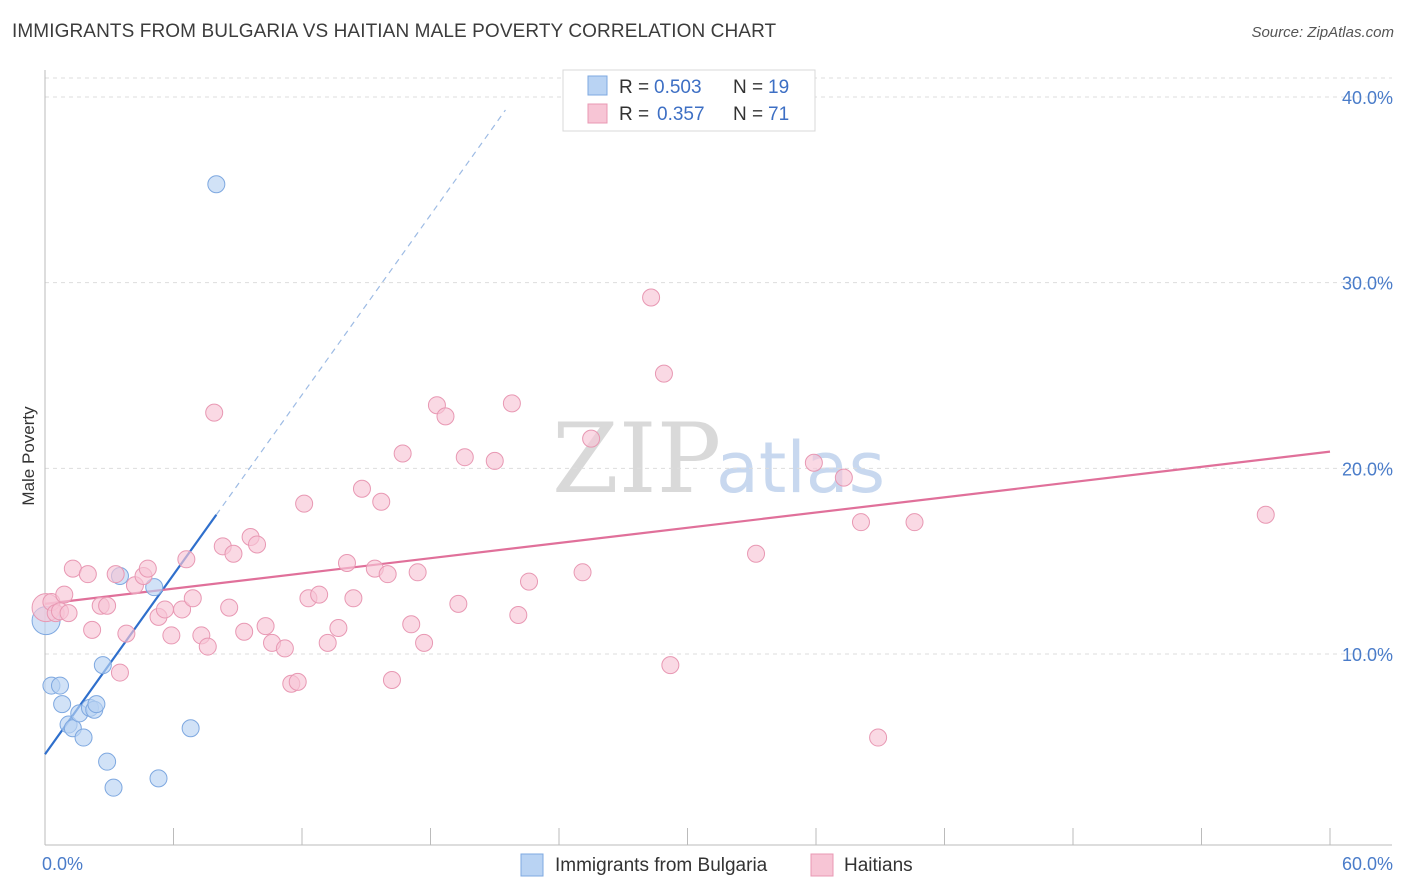 The image size is (1406, 892). I want to click on bottom-legend-label-haitians: Haitians, so click(878, 865).